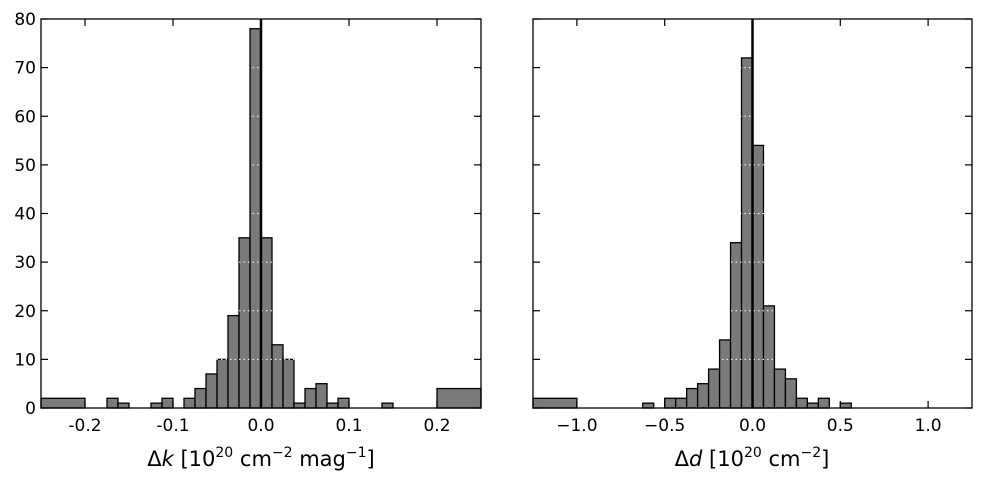 The height and width of the screenshot is (480, 982). What do you see at coordinates (25, 69) in the screenshot?
I see `y-tick-label: 70` at bounding box center [25, 69].